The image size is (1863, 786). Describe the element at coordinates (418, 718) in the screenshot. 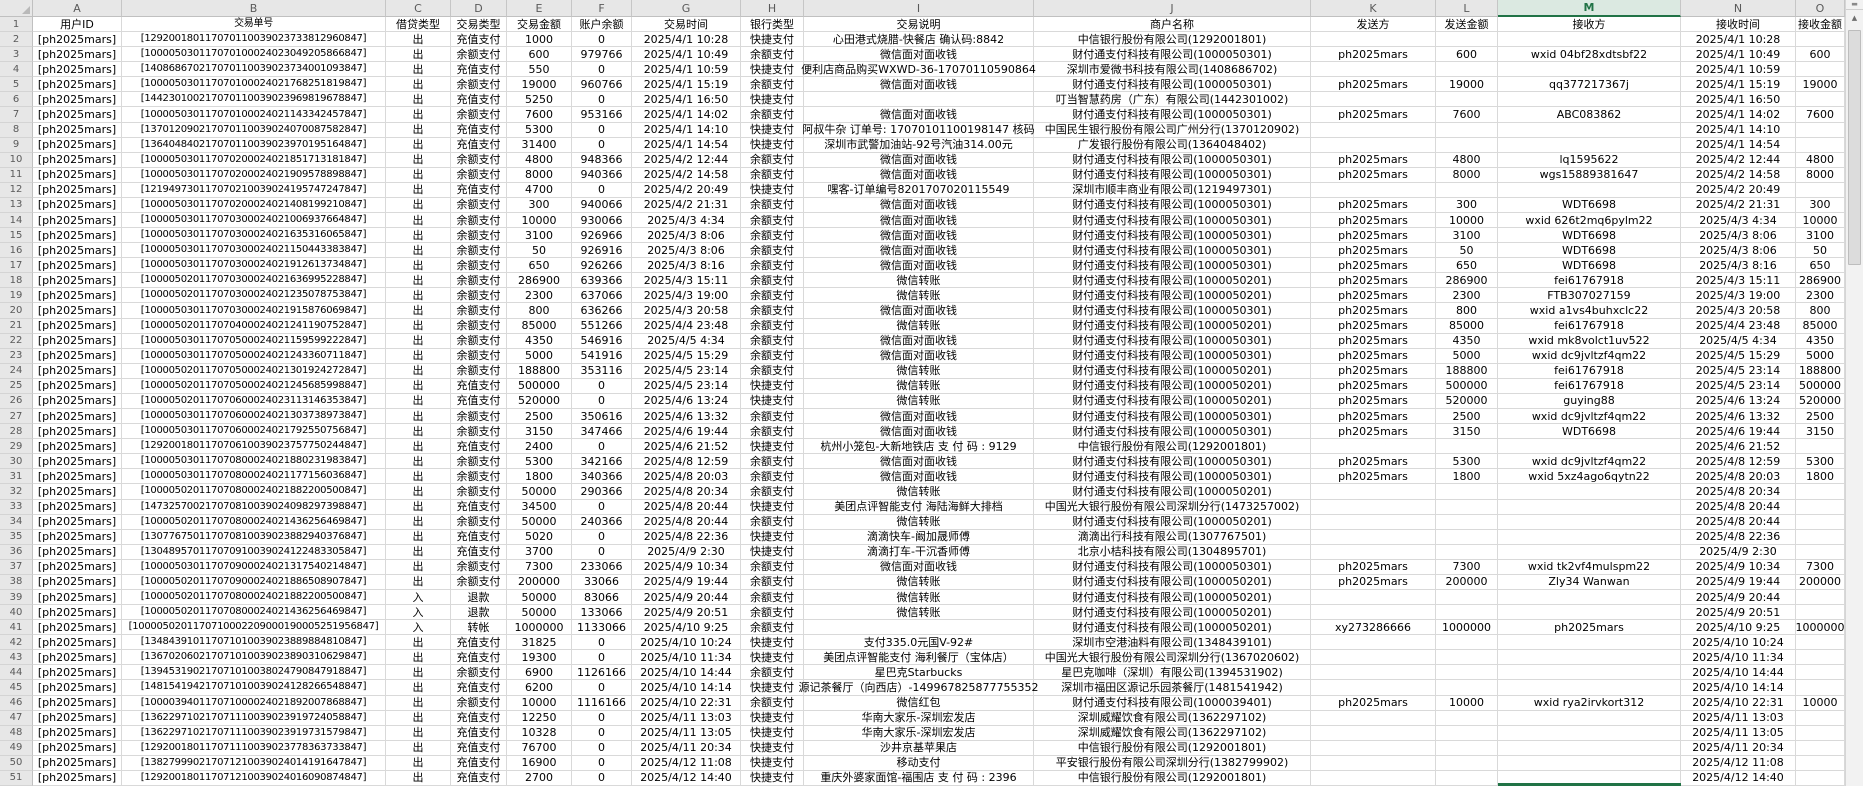

I see `cell-C47: 出` at that location.